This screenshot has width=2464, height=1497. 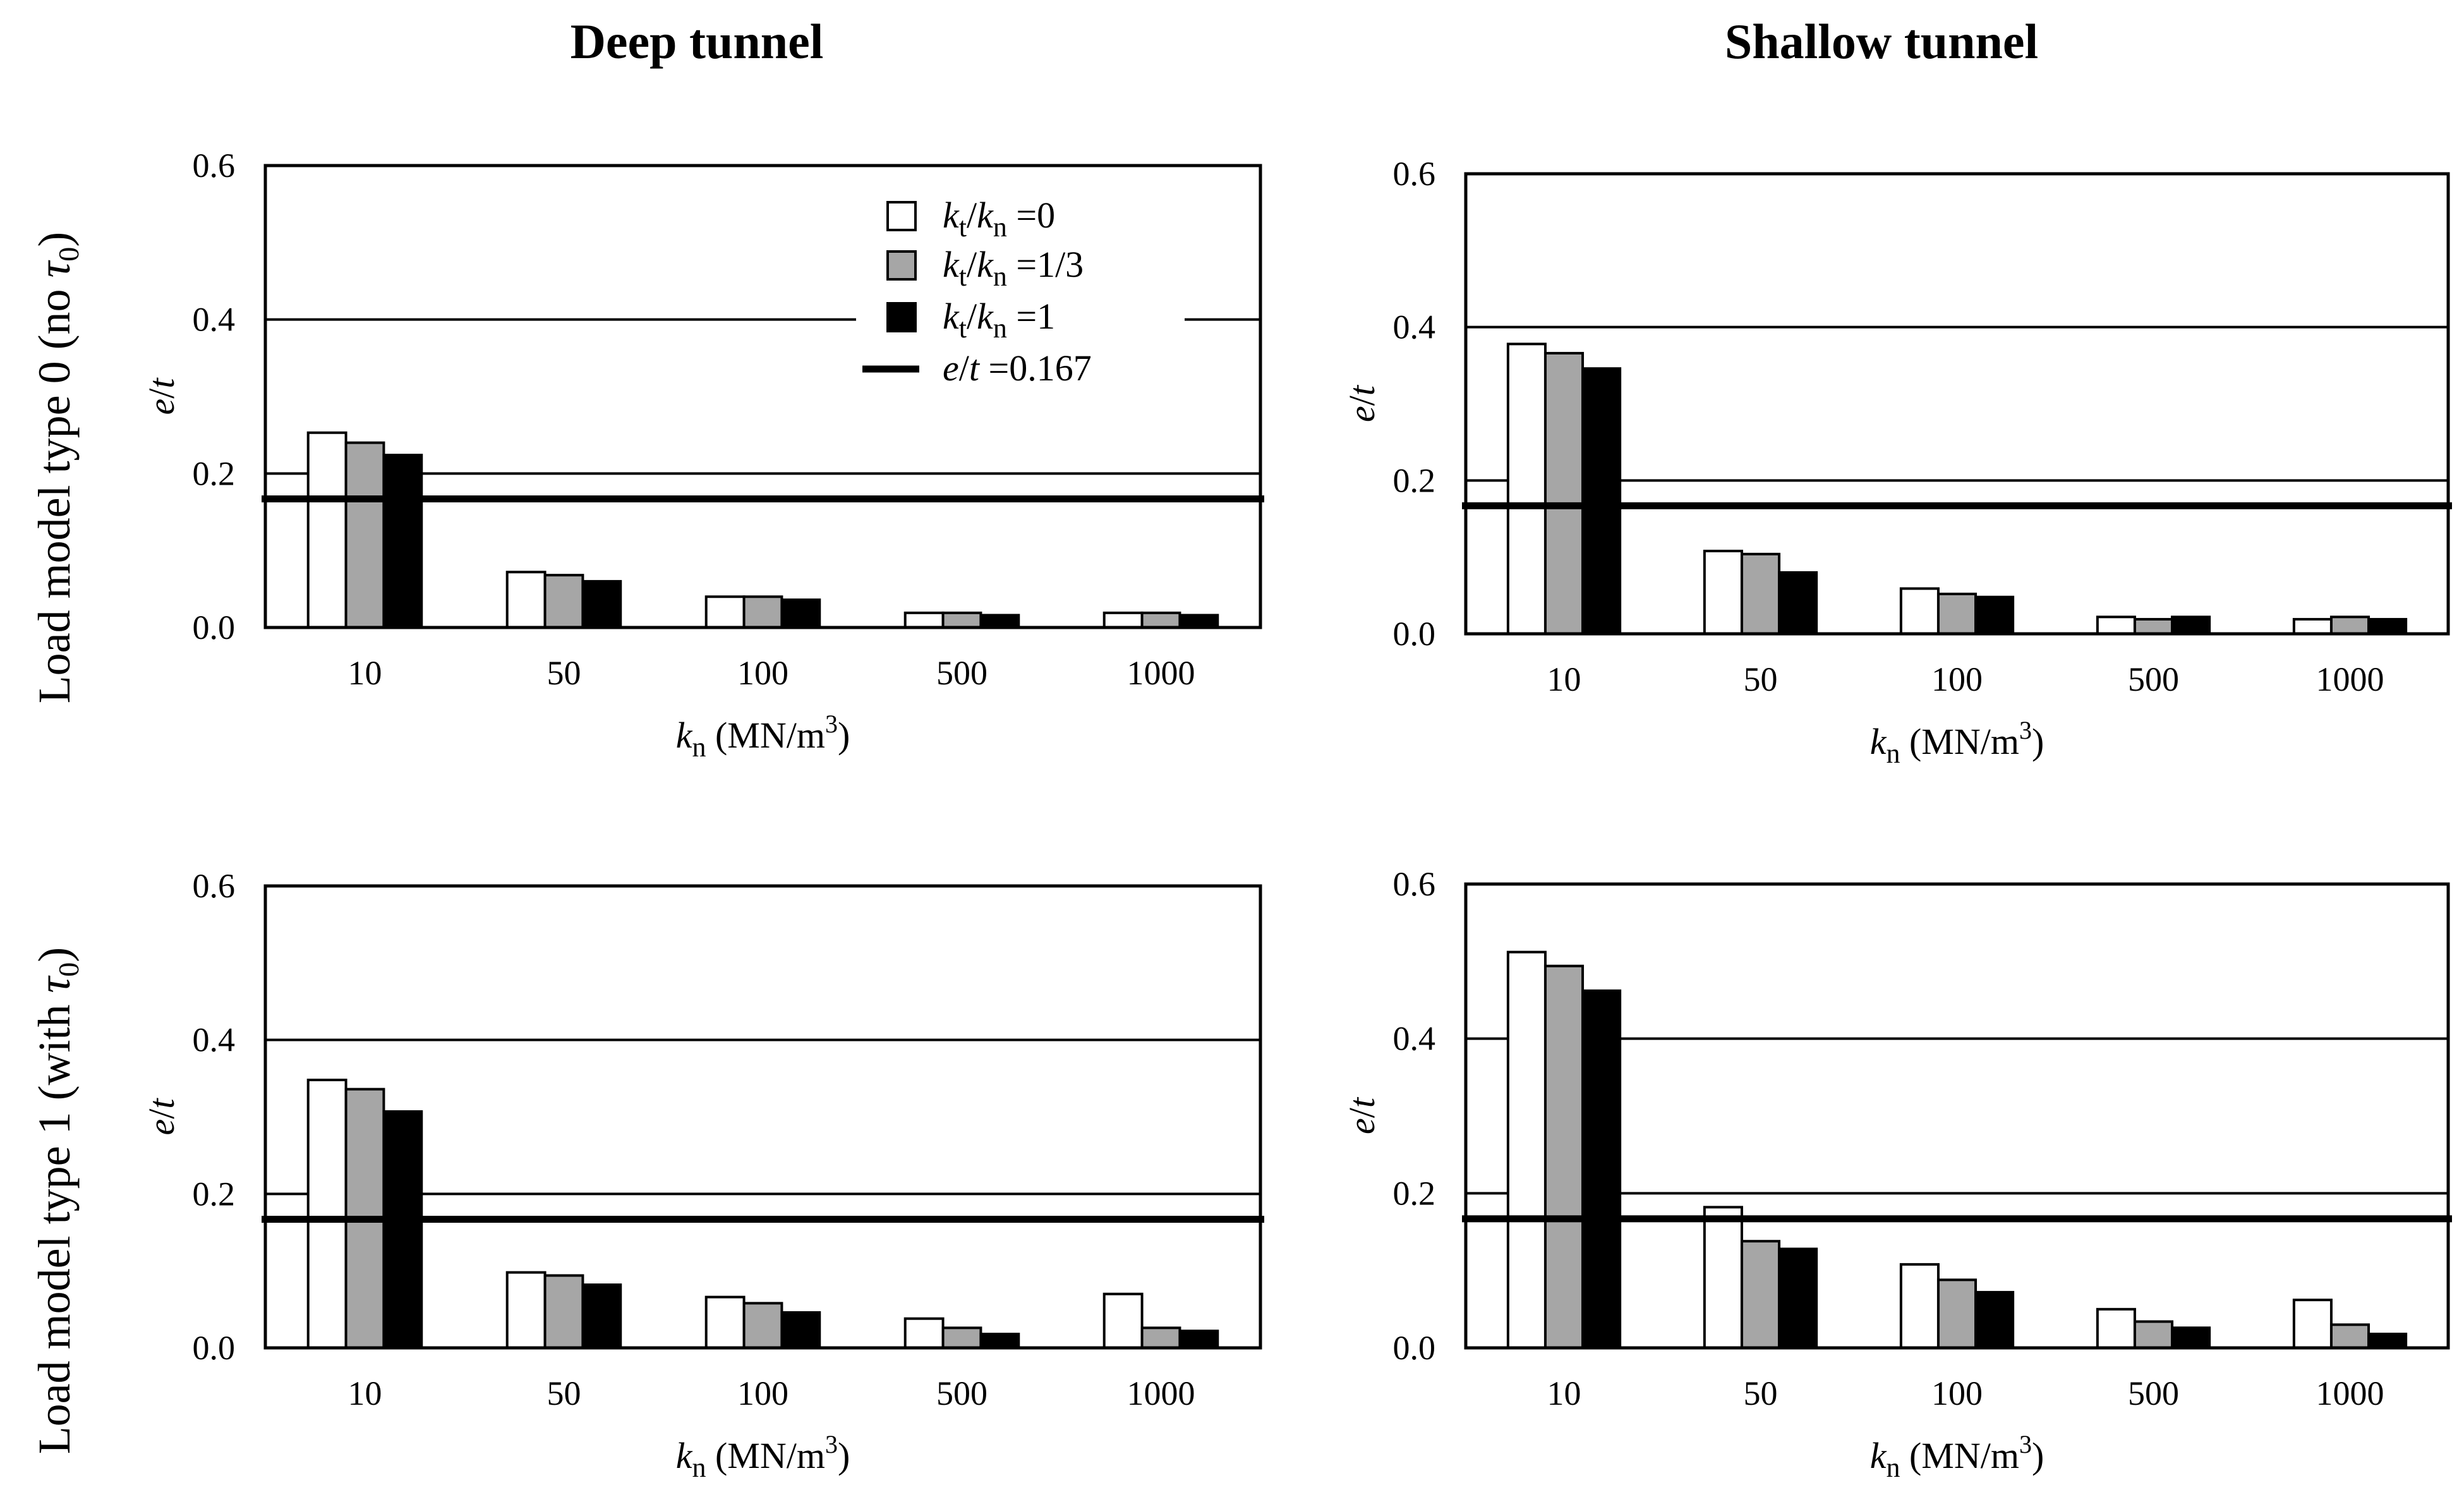 I want to click on legend-value: =1, so click(x=1031, y=316).